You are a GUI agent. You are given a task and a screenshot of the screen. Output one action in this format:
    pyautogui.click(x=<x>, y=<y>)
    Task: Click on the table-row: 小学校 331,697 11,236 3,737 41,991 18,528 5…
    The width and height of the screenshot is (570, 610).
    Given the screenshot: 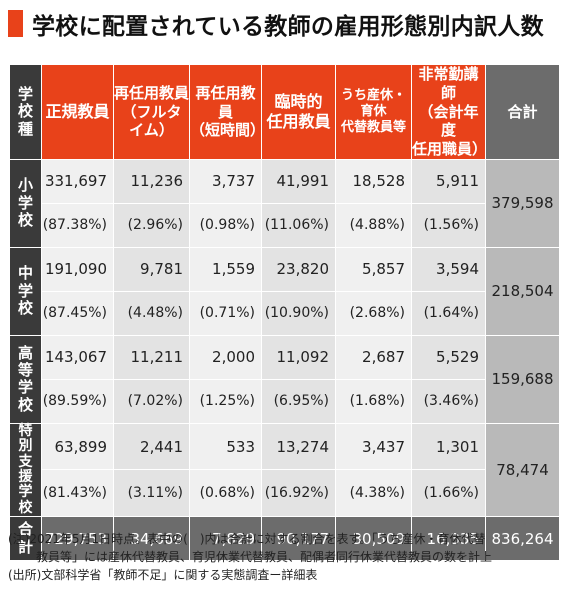 What is the action you would take?
    pyautogui.click(x=284, y=203)
    